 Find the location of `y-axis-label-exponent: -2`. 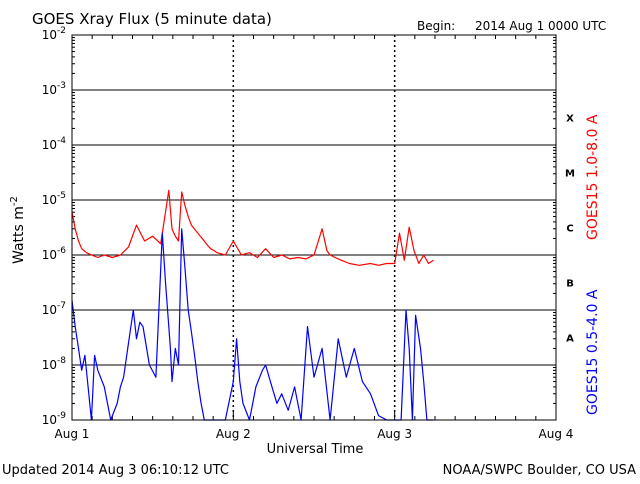

y-axis-label-exponent: -2 is located at coordinates (14, 201).